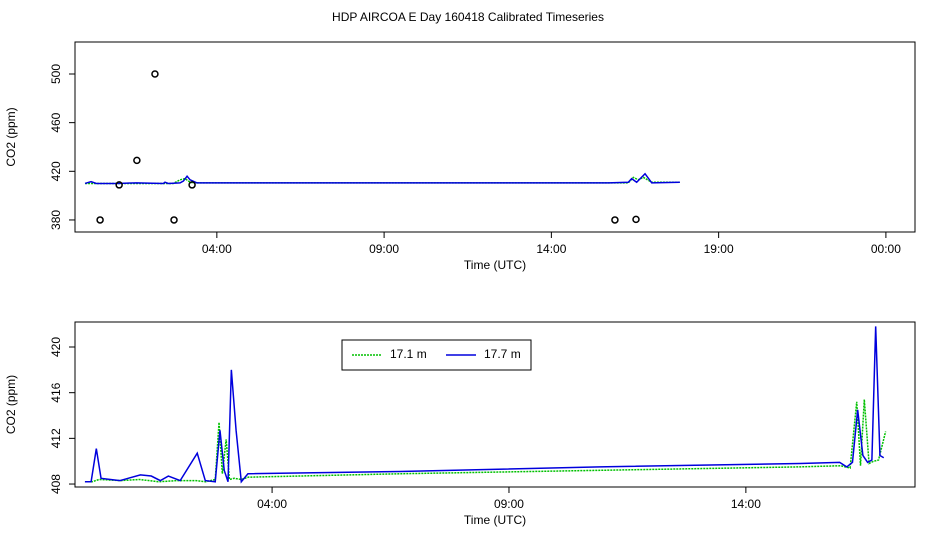 This screenshot has width=936, height=540. I want to click on x-tick-label: 00:00, so click(886, 249).